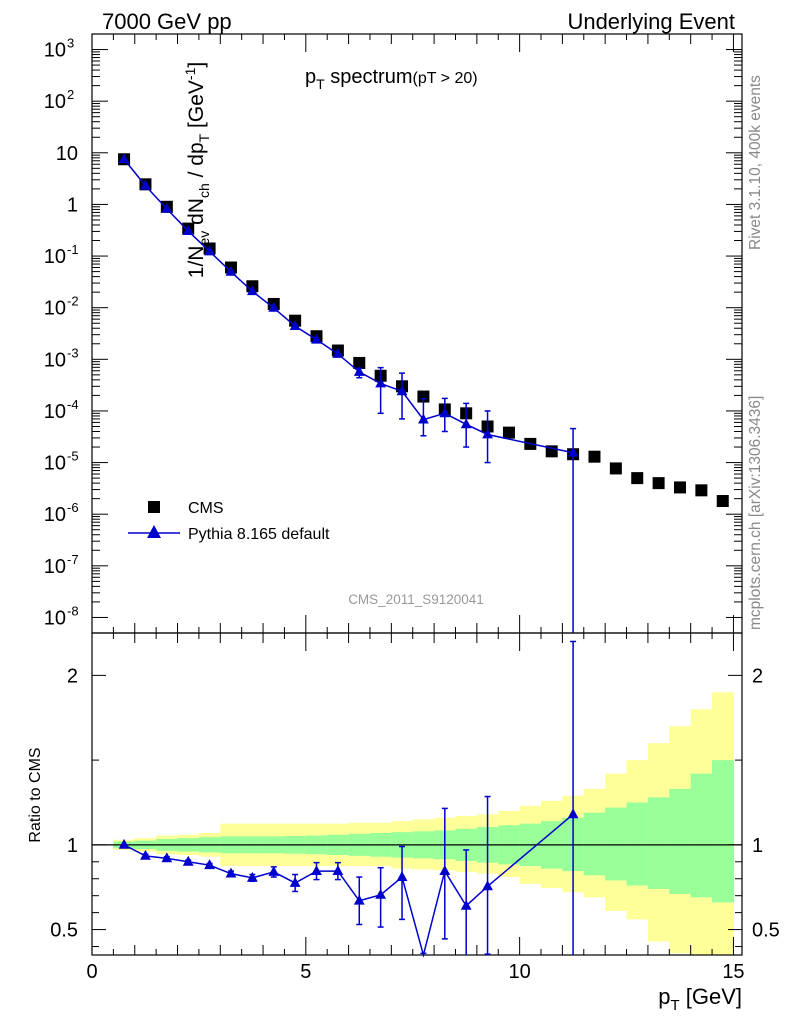 Image resolution: width=786 pixels, height=1024 pixels. What do you see at coordinates (196, 107) in the screenshot?
I see `ylabel-d: [GeV` at bounding box center [196, 107].